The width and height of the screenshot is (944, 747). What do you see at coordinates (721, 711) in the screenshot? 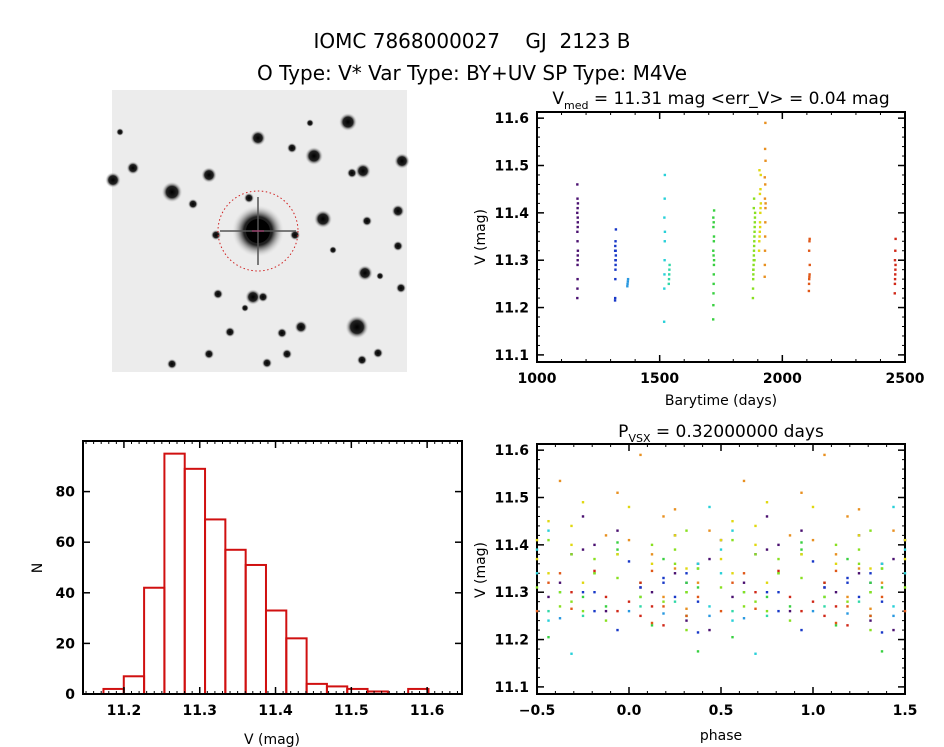
I see `x-tick-label: 0.5` at bounding box center [721, 711].